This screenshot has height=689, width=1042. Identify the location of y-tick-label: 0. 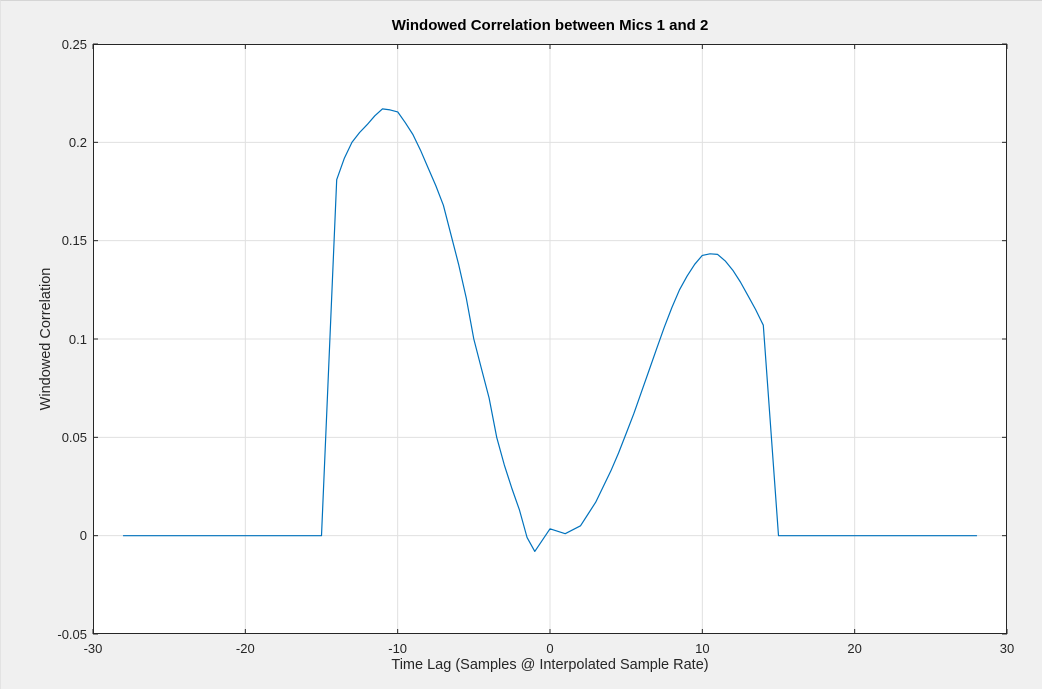
(83, 536).